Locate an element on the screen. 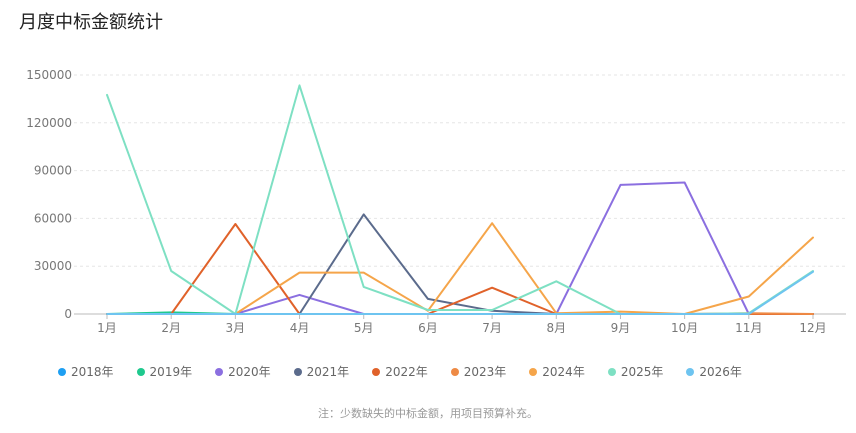 This screenshot has width=856, height=433. x-tick-label: 3月 is located at coordinates (236, 328).